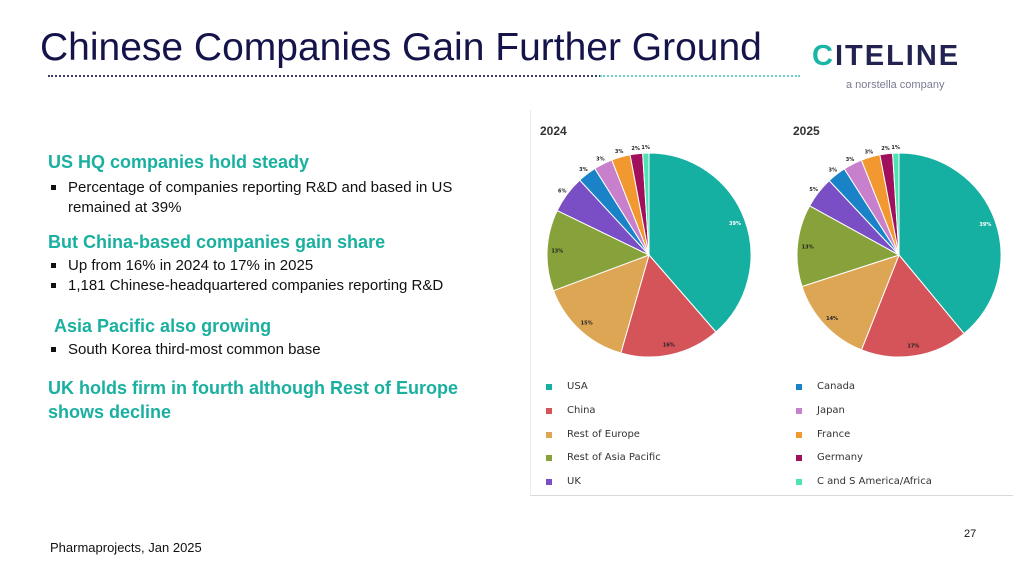 The width and height of the screenshot is (1024, 574). Describe the element at coordinates (831, 410) in the screenshot. I see `legend-label: Japan` at that location.